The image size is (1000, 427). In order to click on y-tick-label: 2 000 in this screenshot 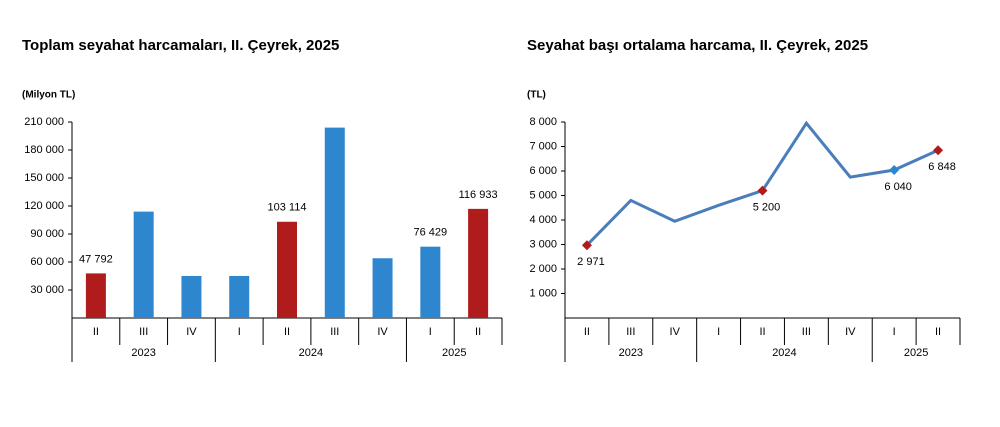, I will do `click(543, 269)`.